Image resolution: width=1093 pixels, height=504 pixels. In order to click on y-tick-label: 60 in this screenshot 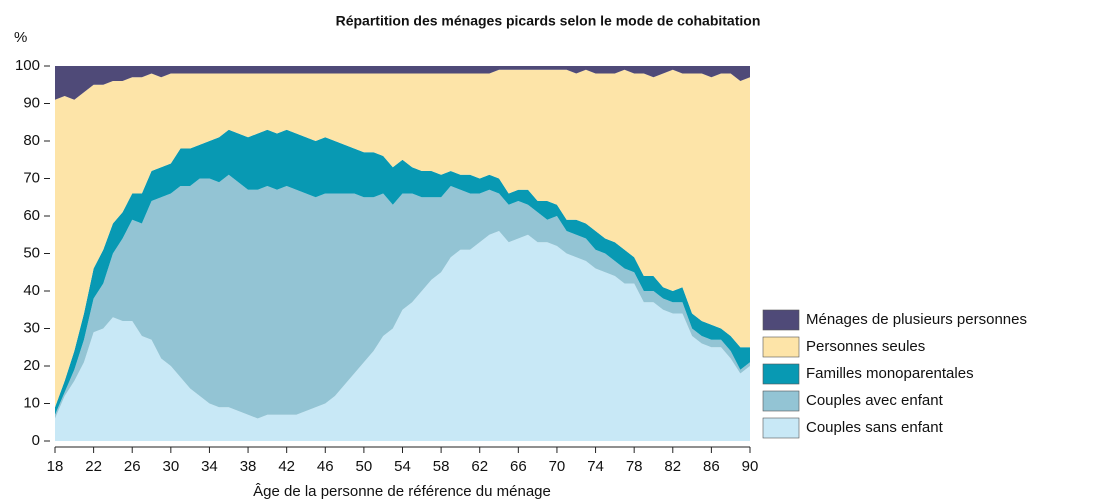, I will do `click(31, 215)`.